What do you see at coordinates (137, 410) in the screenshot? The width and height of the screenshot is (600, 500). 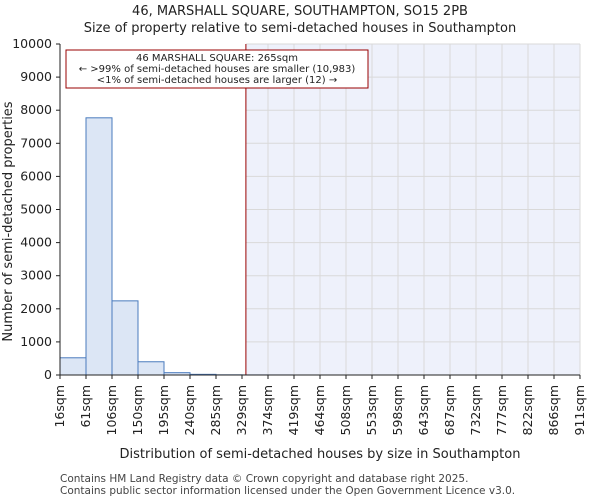 I see `x-tick-label: 150sqm` at bounding box center [137, 410].